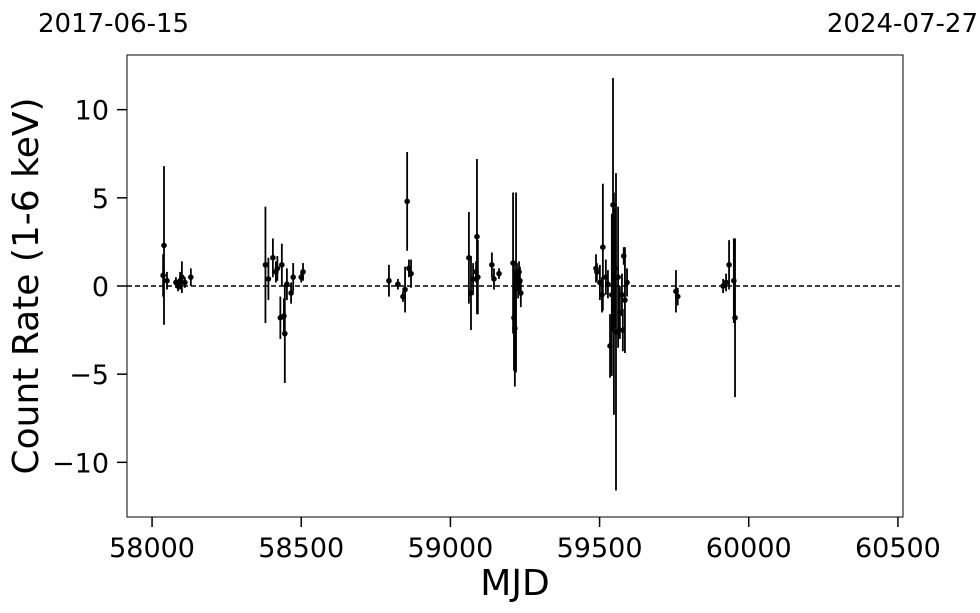 This screenshot has width=980, height=613. What do you see at coordinates (749, 548) in the screenshot?
I see `x-tick-label: 60000` at bounding box center [749, 548].